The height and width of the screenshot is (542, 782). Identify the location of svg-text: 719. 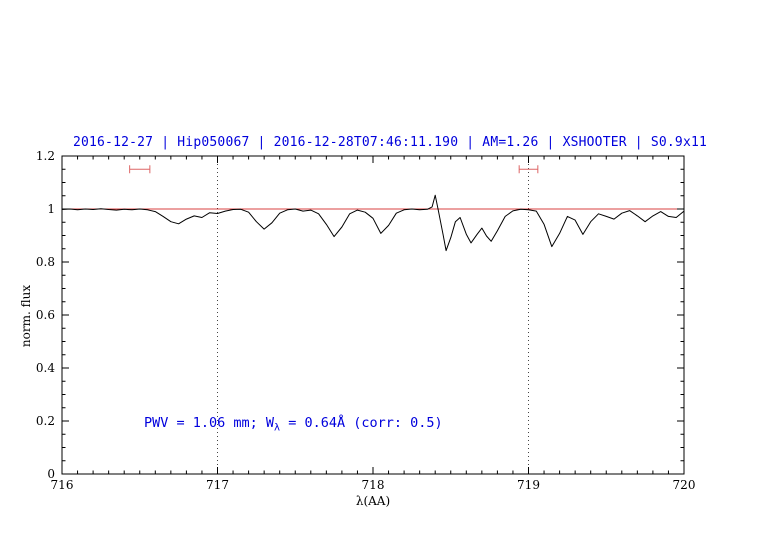
(528, 485).